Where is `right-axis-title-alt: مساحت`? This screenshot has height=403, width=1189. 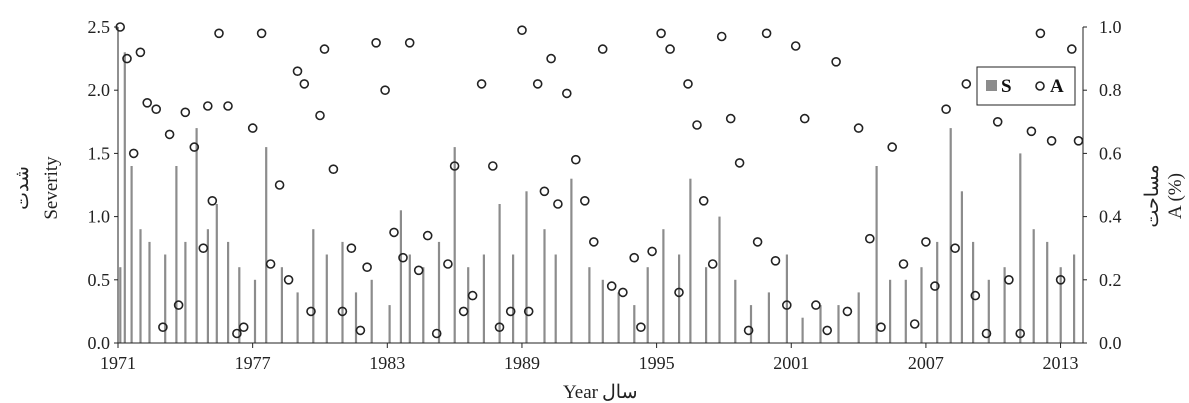 right-axis-title-alt: مساحت is located at coordinates (1152, 195).